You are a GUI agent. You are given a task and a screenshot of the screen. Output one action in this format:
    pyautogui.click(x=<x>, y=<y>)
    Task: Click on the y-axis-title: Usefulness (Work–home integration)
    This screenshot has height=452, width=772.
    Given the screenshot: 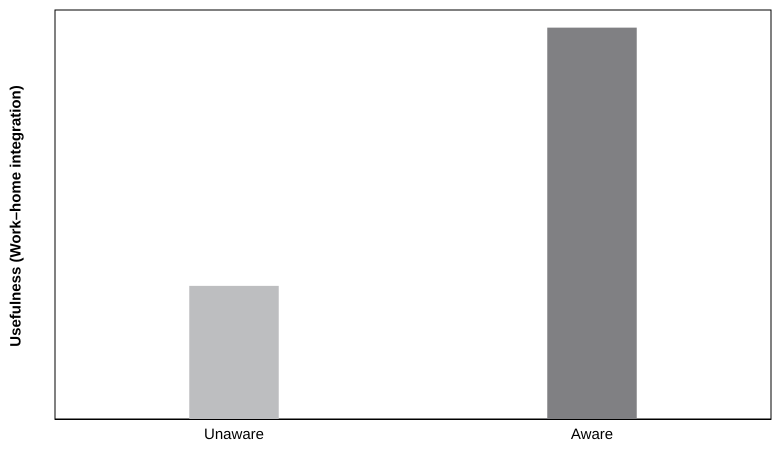 What is the action you would take?
    pyautogui.click(x=16, y=216)
    